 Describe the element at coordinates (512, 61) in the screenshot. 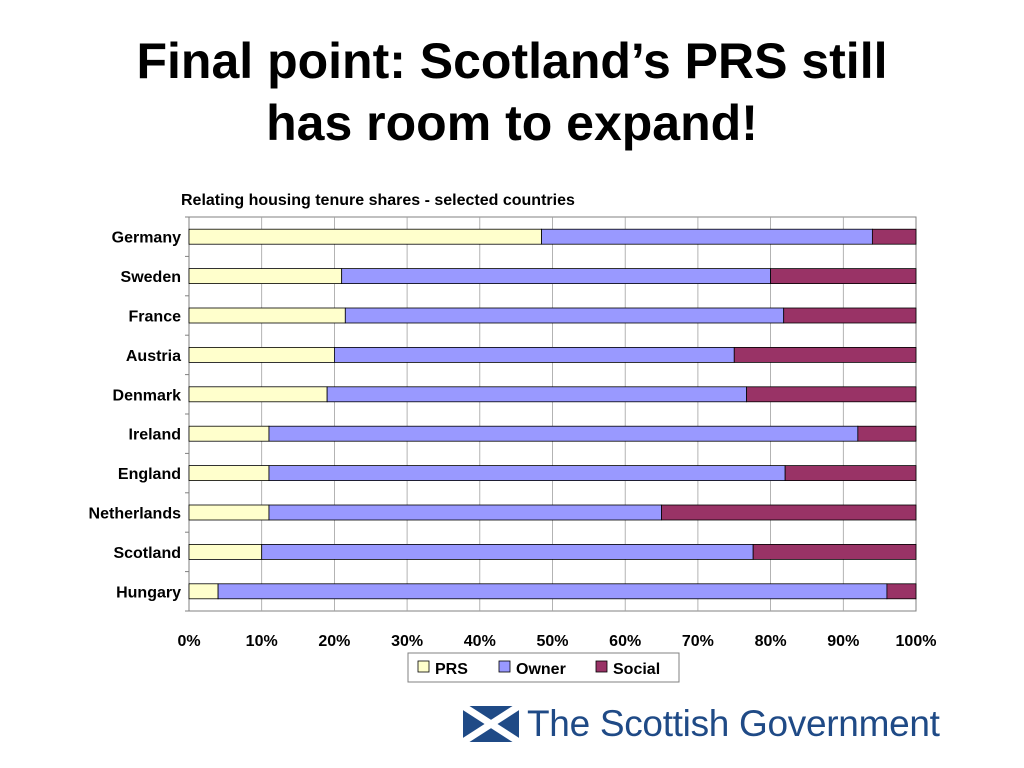

I see `slide-title-line-1: Final point: Scotland’s PRS still` at that location.